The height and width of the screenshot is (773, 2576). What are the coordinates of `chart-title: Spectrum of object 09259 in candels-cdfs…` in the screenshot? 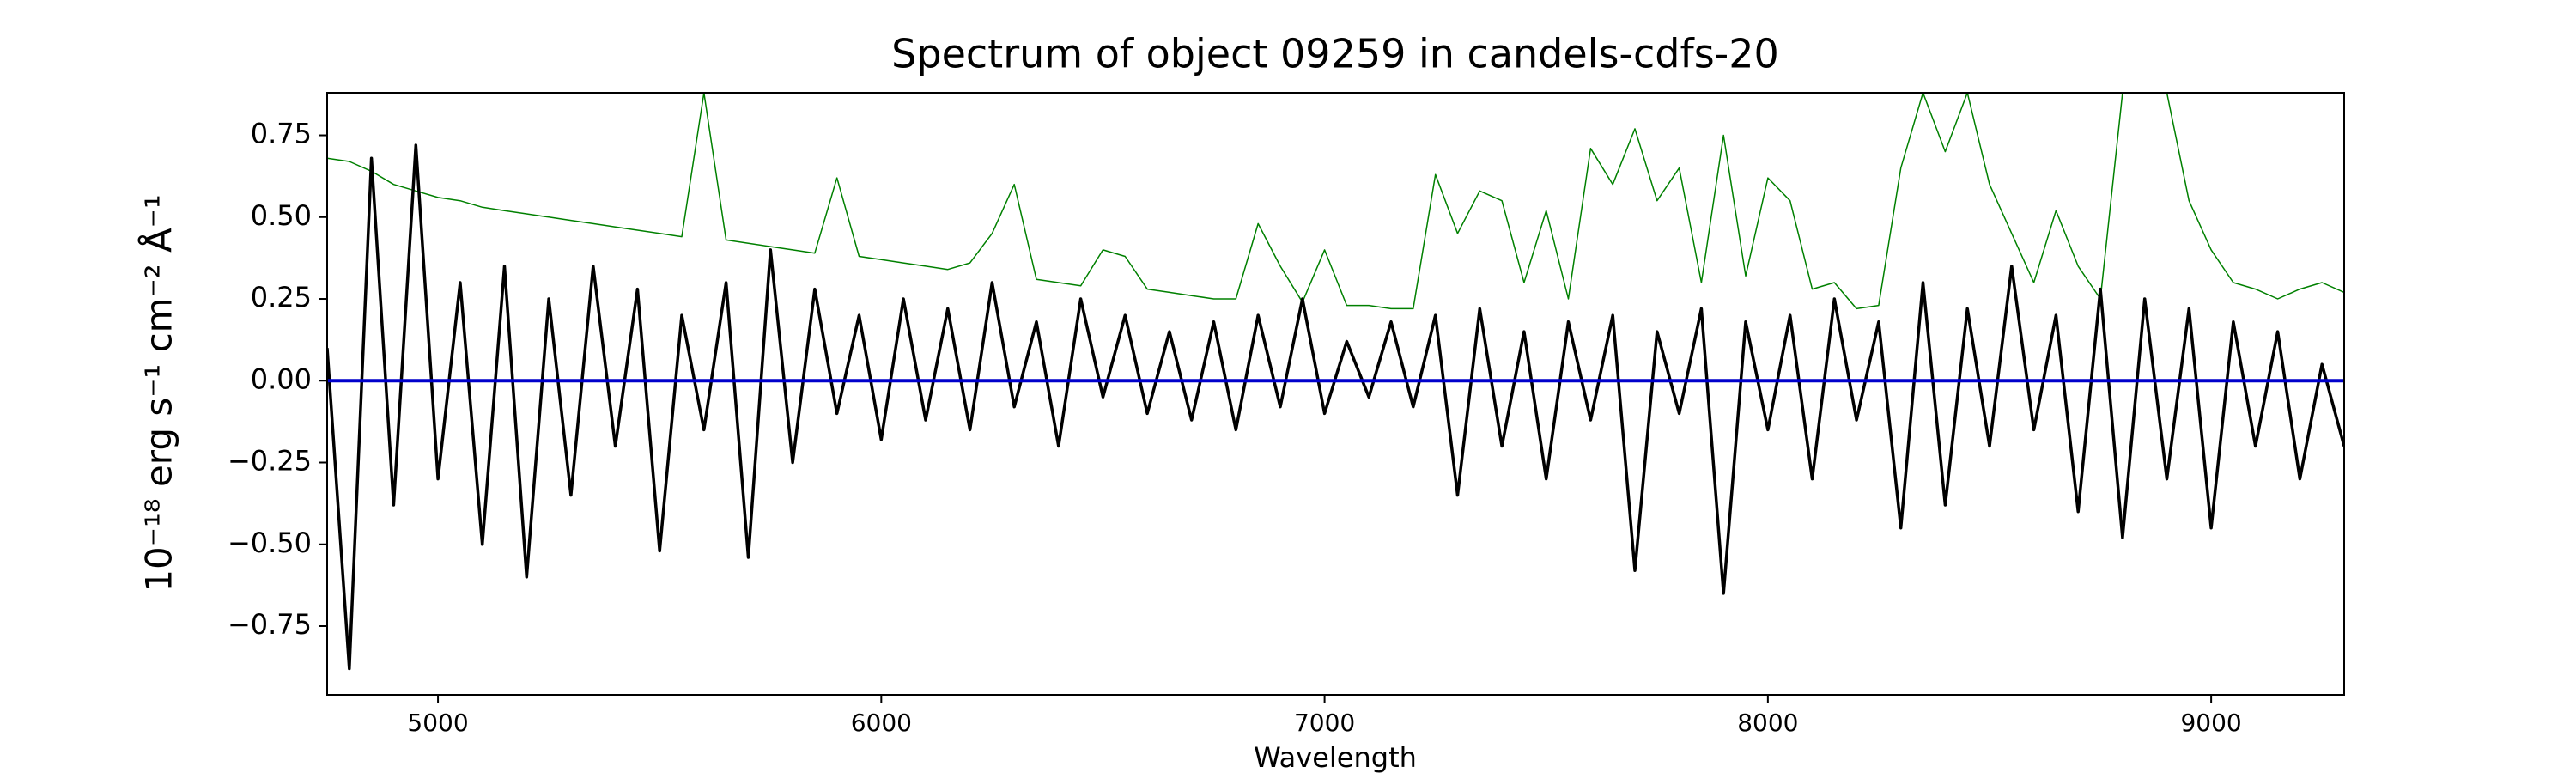 It's located at (1335, 54).